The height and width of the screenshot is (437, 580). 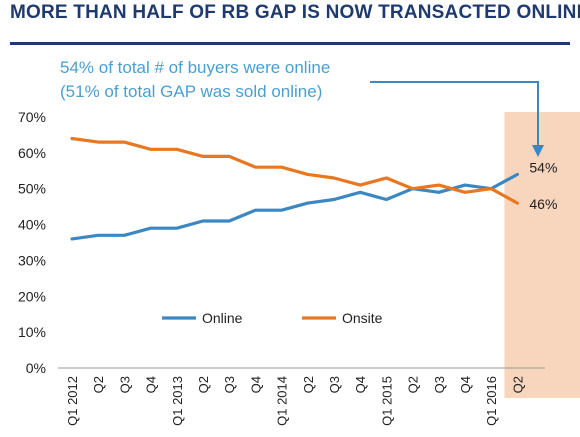 I want to click on y-tick-label: 30%, so click(x=32, y=260).